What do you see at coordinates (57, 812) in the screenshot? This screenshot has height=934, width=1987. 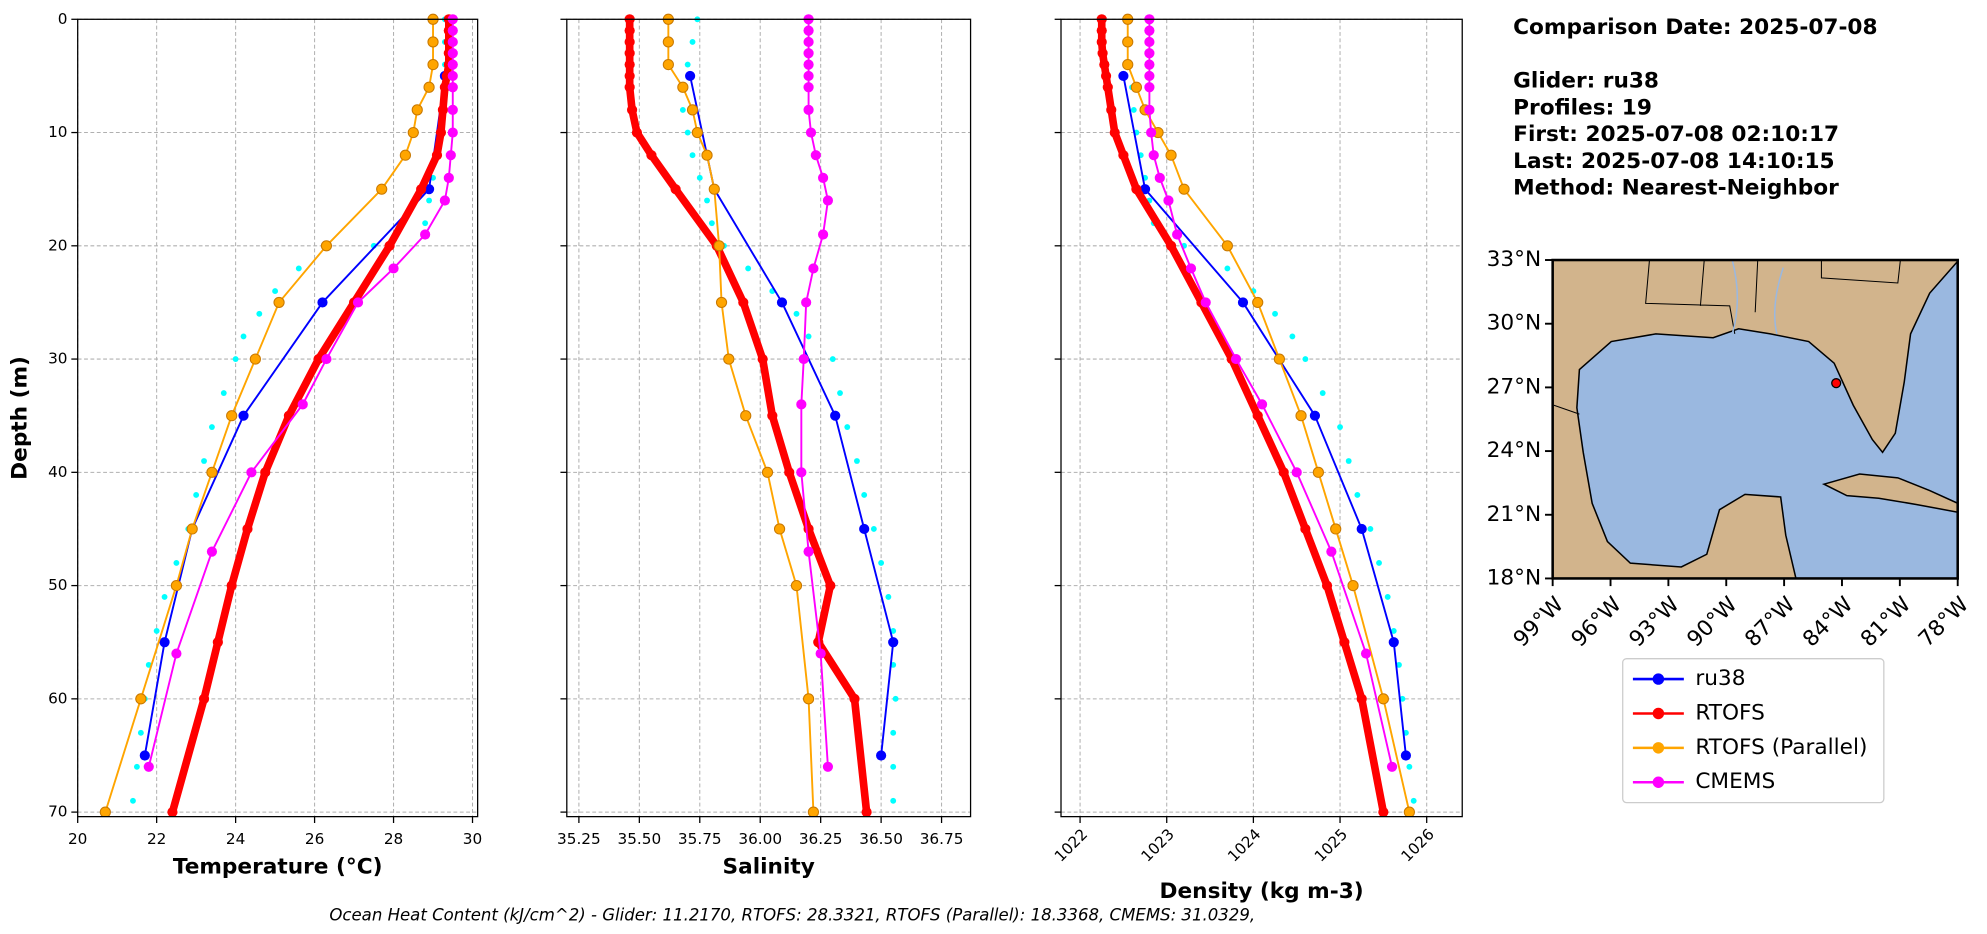 I see `y-tick-label: 70` at bounding box center [57, 812].